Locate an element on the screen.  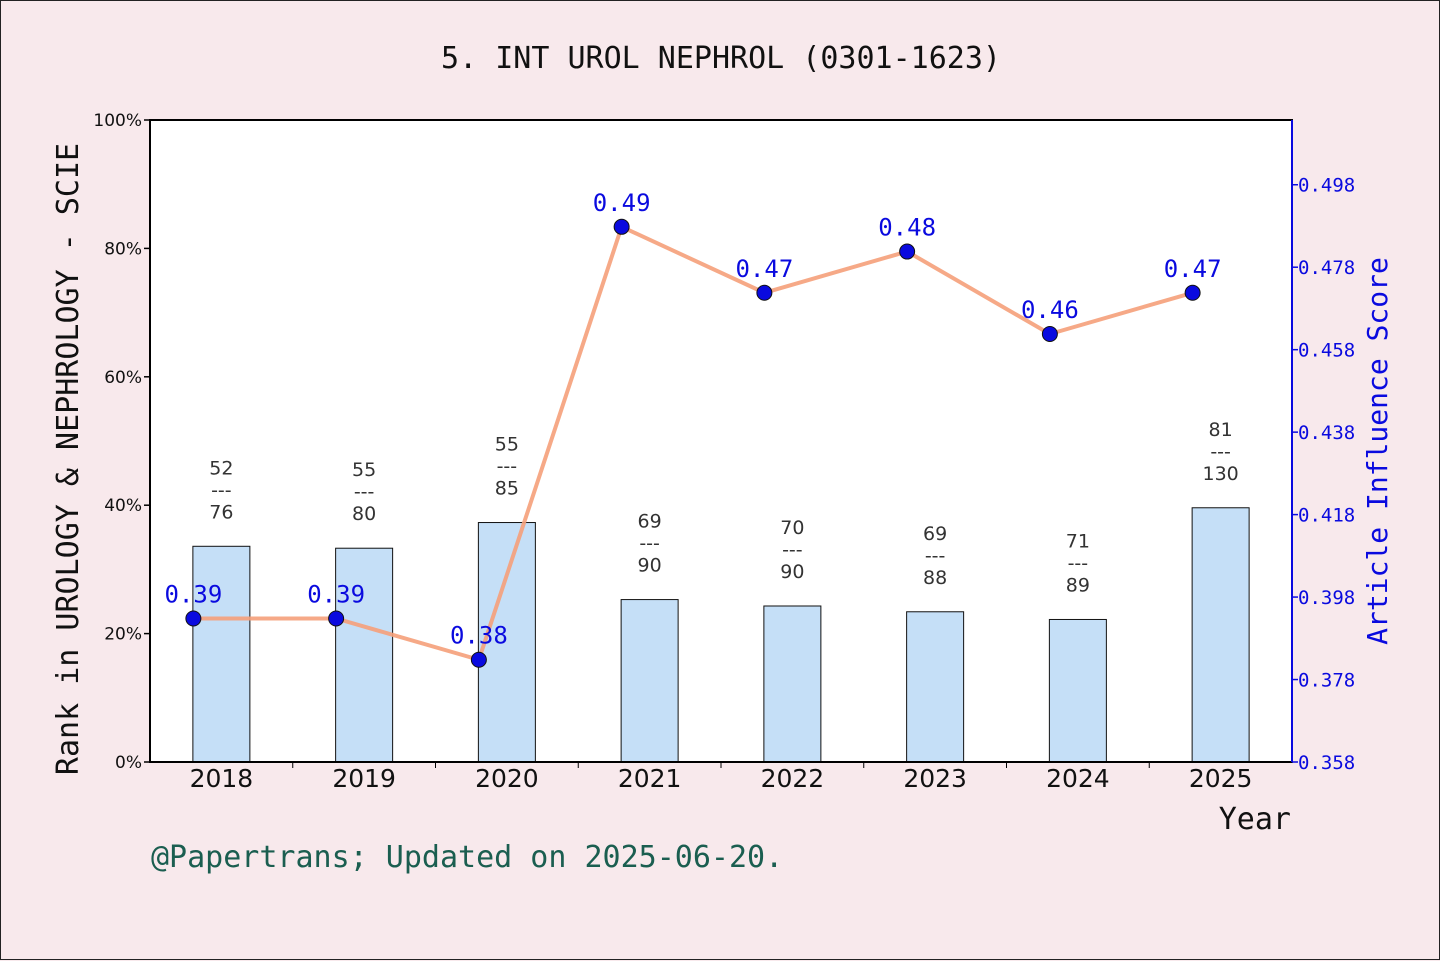
rank-label-sep-2021: --- is located at coordinates (649, 544).